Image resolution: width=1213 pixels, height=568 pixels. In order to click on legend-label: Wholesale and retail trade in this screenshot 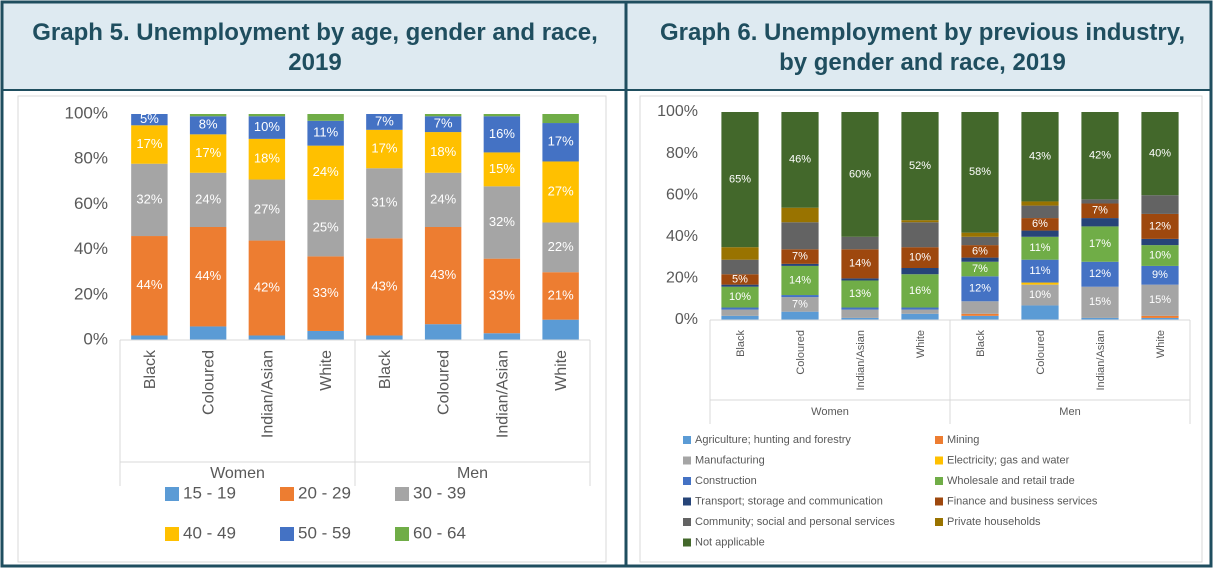, I will do `click(1011, 481)`.